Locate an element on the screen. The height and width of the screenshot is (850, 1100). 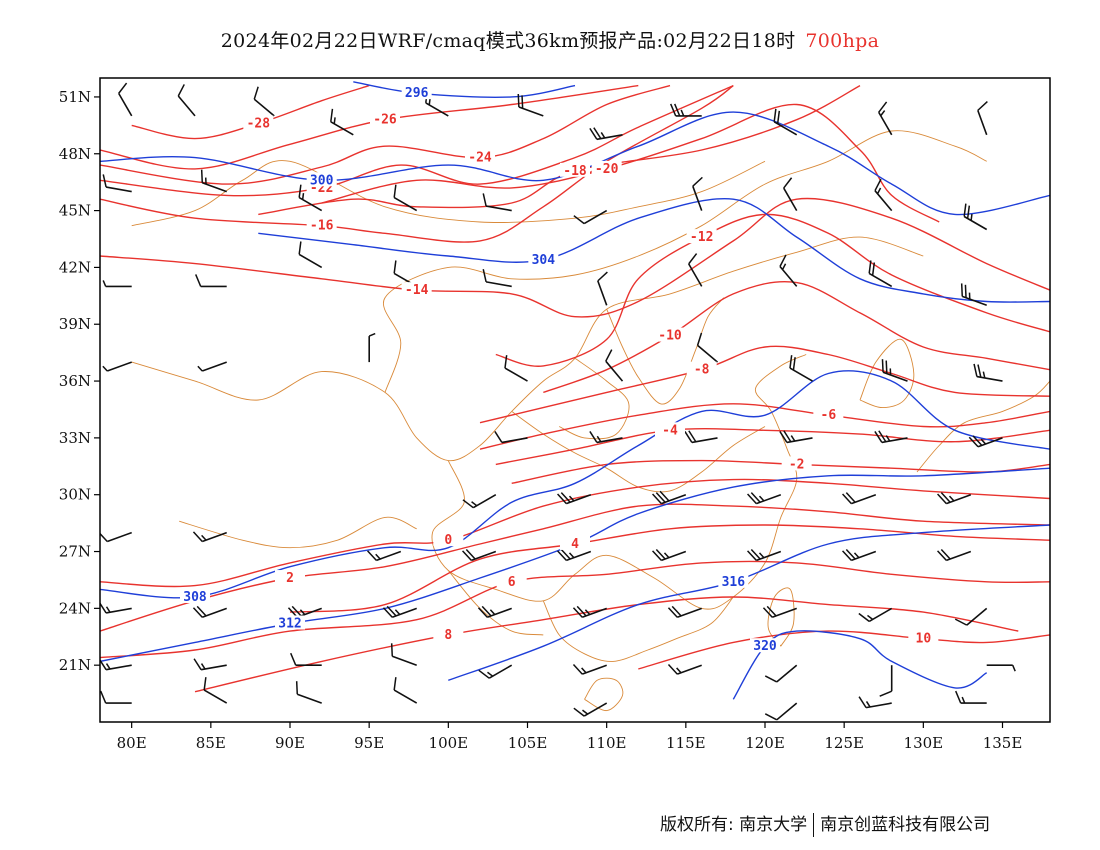
temperature-label: -20 is located at coordinates (607, 169).